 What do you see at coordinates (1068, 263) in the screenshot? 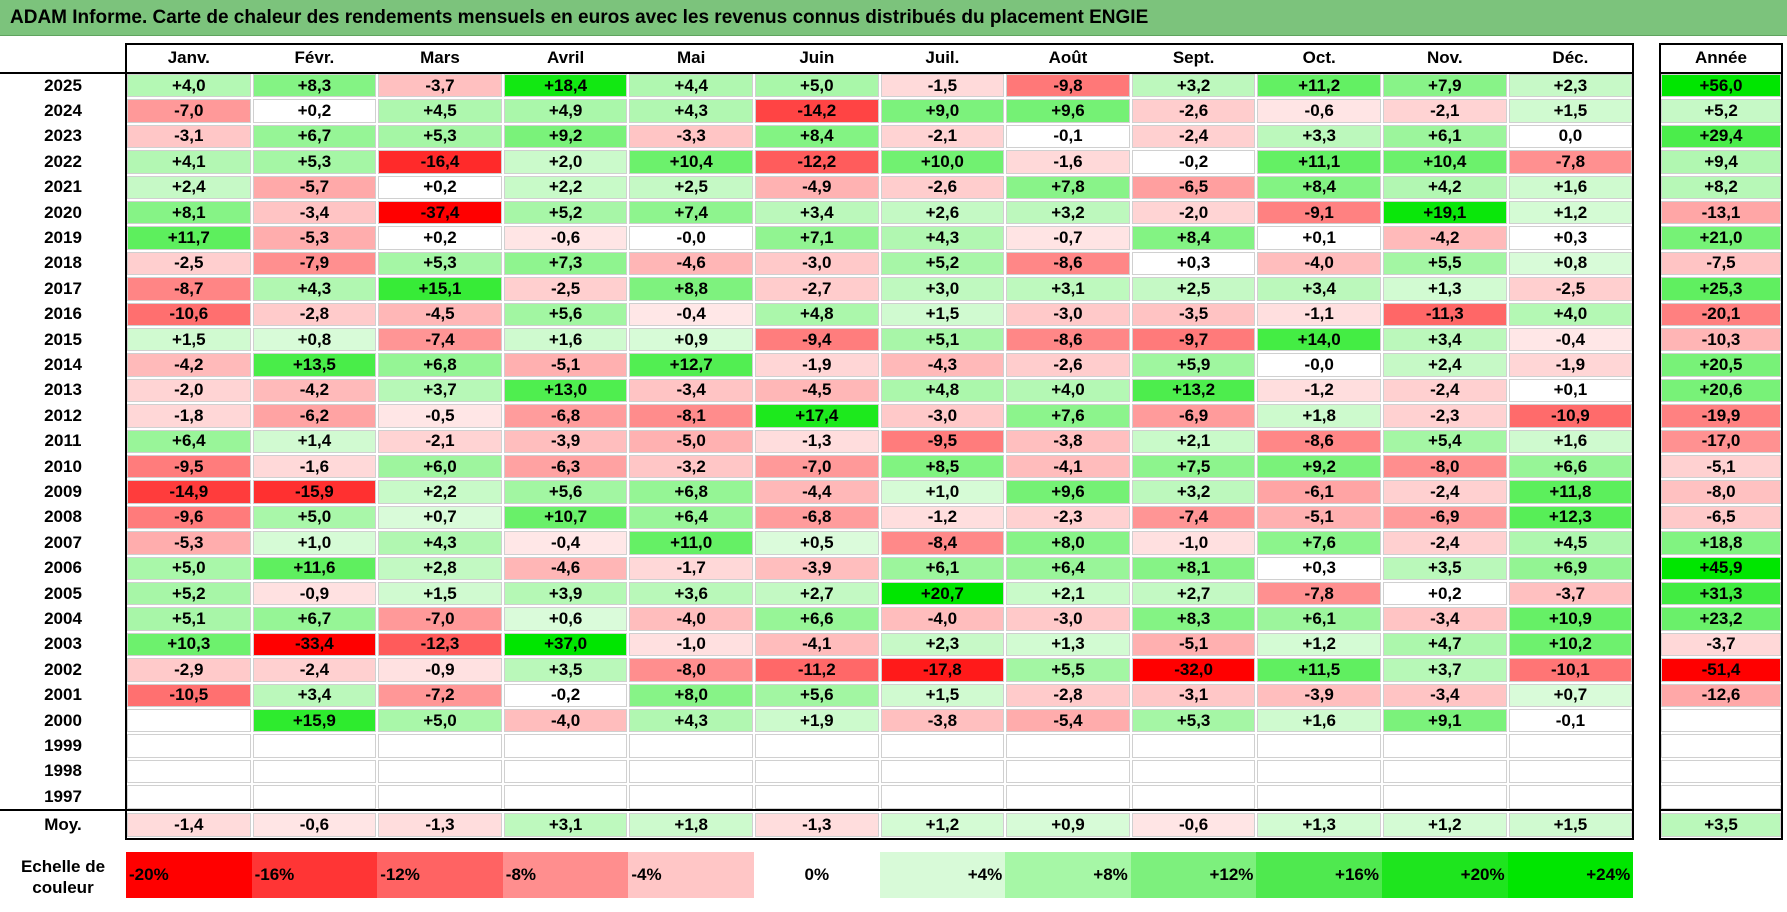
I see `heatmap-cell: -8,6` at bounding box center [1068, 263].